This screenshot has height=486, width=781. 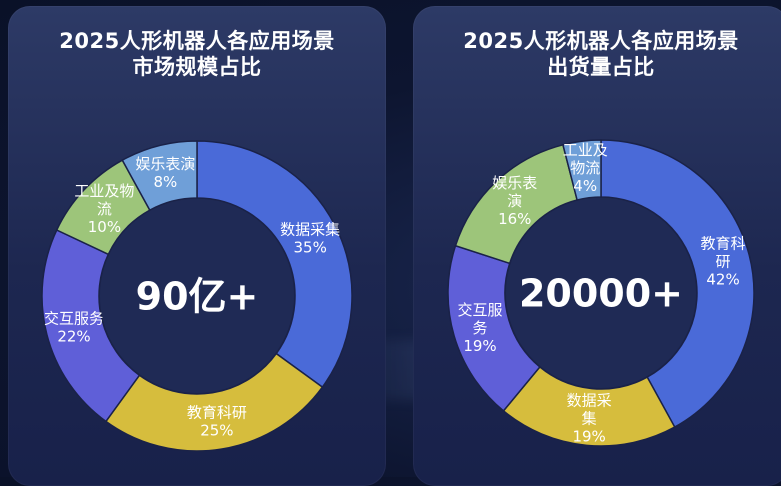 I want to click on chart-title: 2025人形机器人各应用场景 出货量占比, so click(x=597, y=54).